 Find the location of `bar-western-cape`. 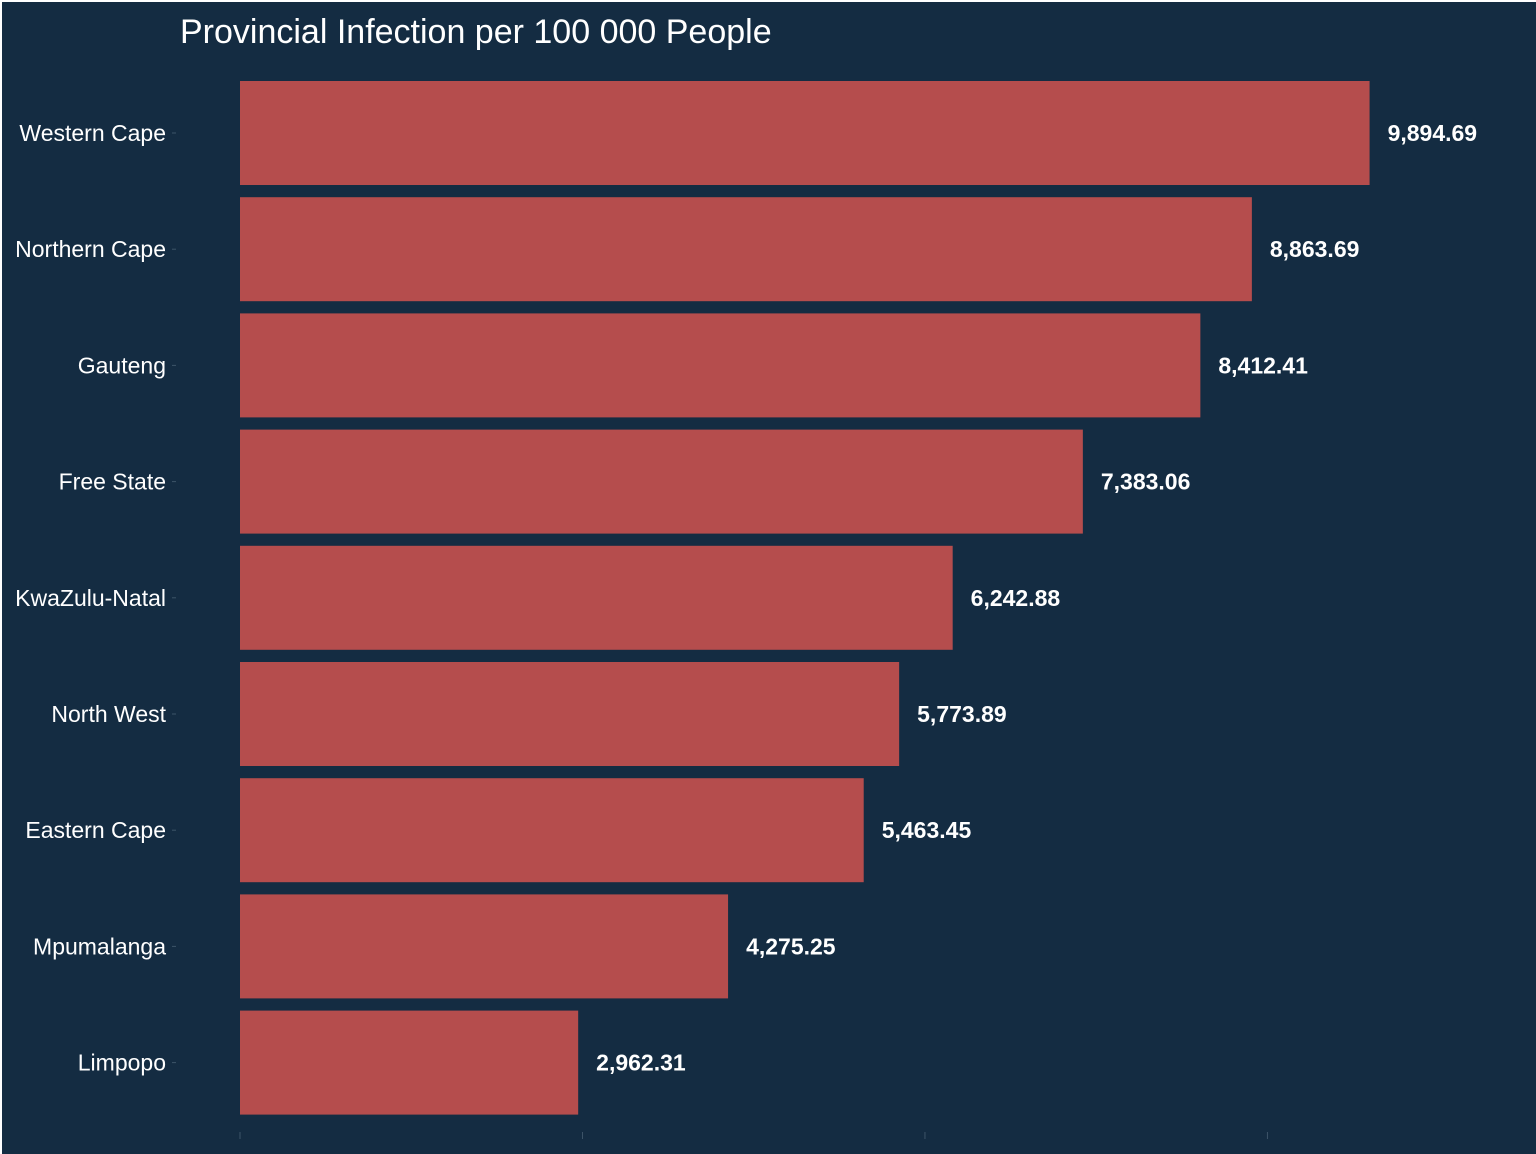

bar-western-cape is located at coordinates (805, 133).